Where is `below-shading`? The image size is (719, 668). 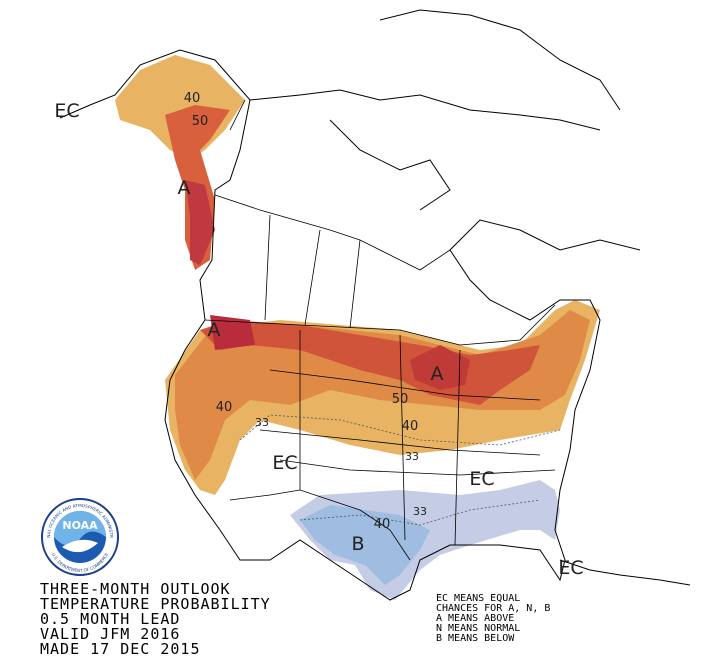
below-shading is located at coordinates (425, 540).